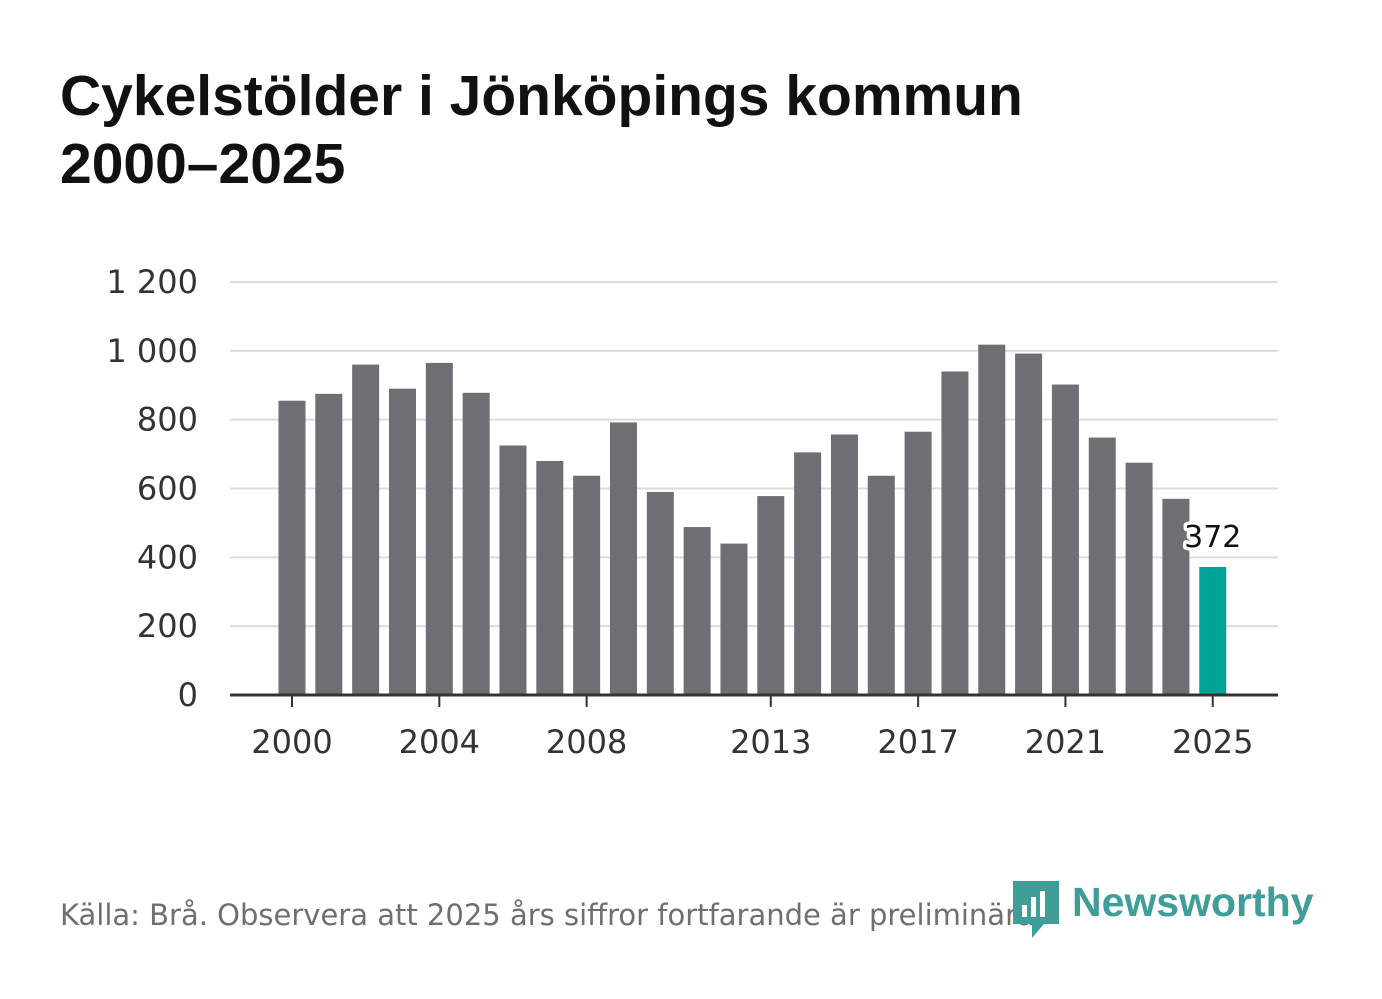 Image resolution: width=1382 pixels, height=999 pixels. I want to click on bar-2003, so click(402, 541).